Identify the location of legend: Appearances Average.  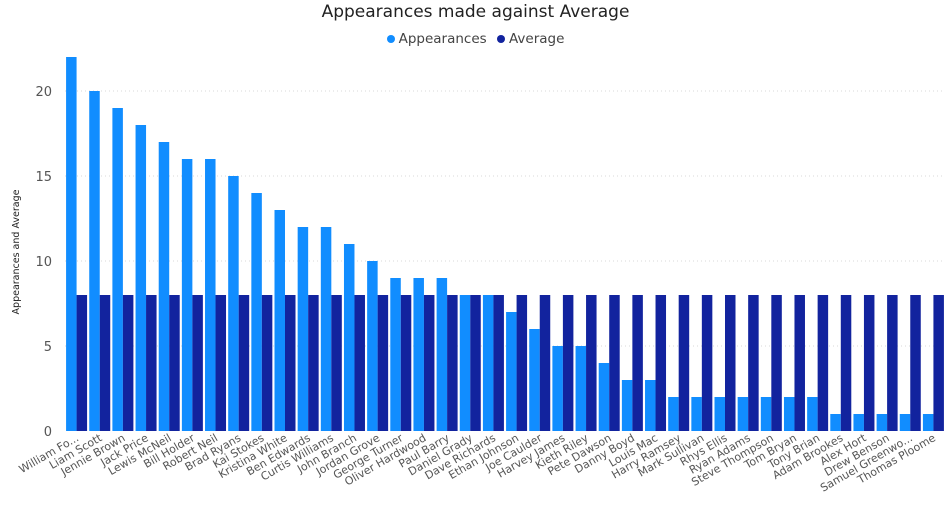
(475, 39).